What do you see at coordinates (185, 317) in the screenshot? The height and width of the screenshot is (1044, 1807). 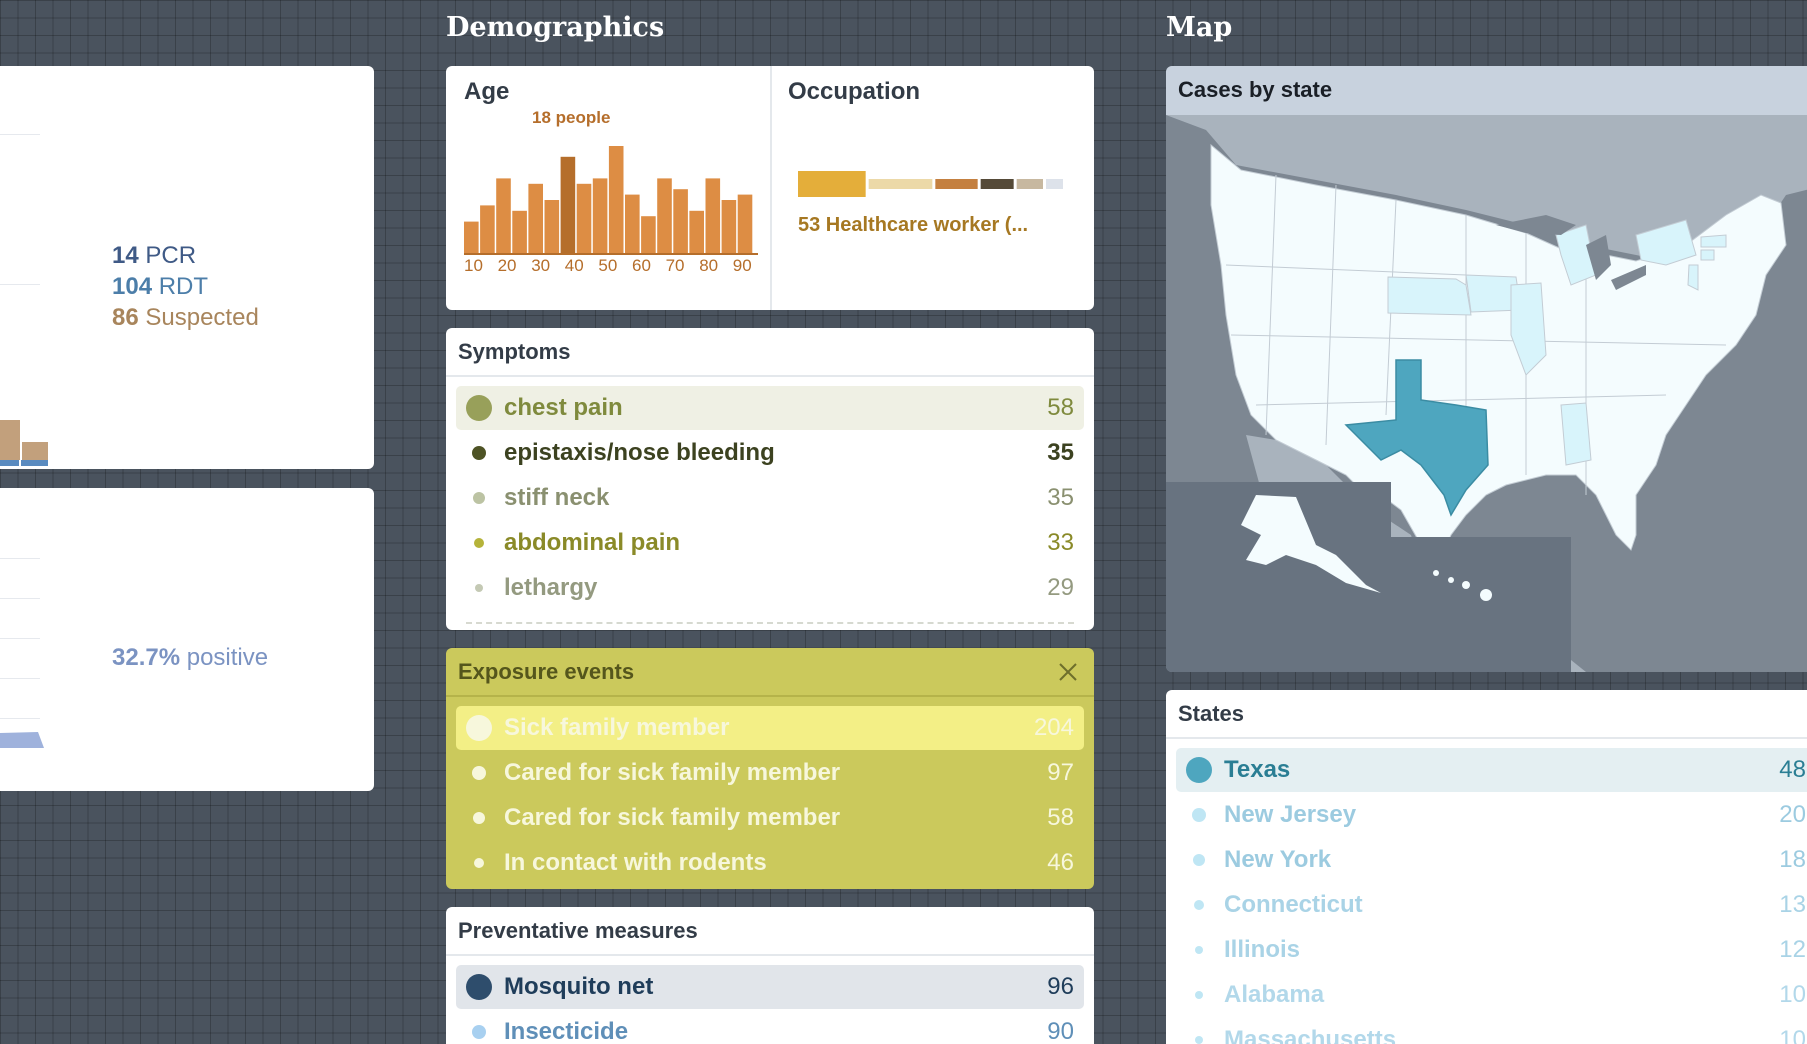 I see `suspected-stat: 86 Suspected` at bounding box center [185, 317].